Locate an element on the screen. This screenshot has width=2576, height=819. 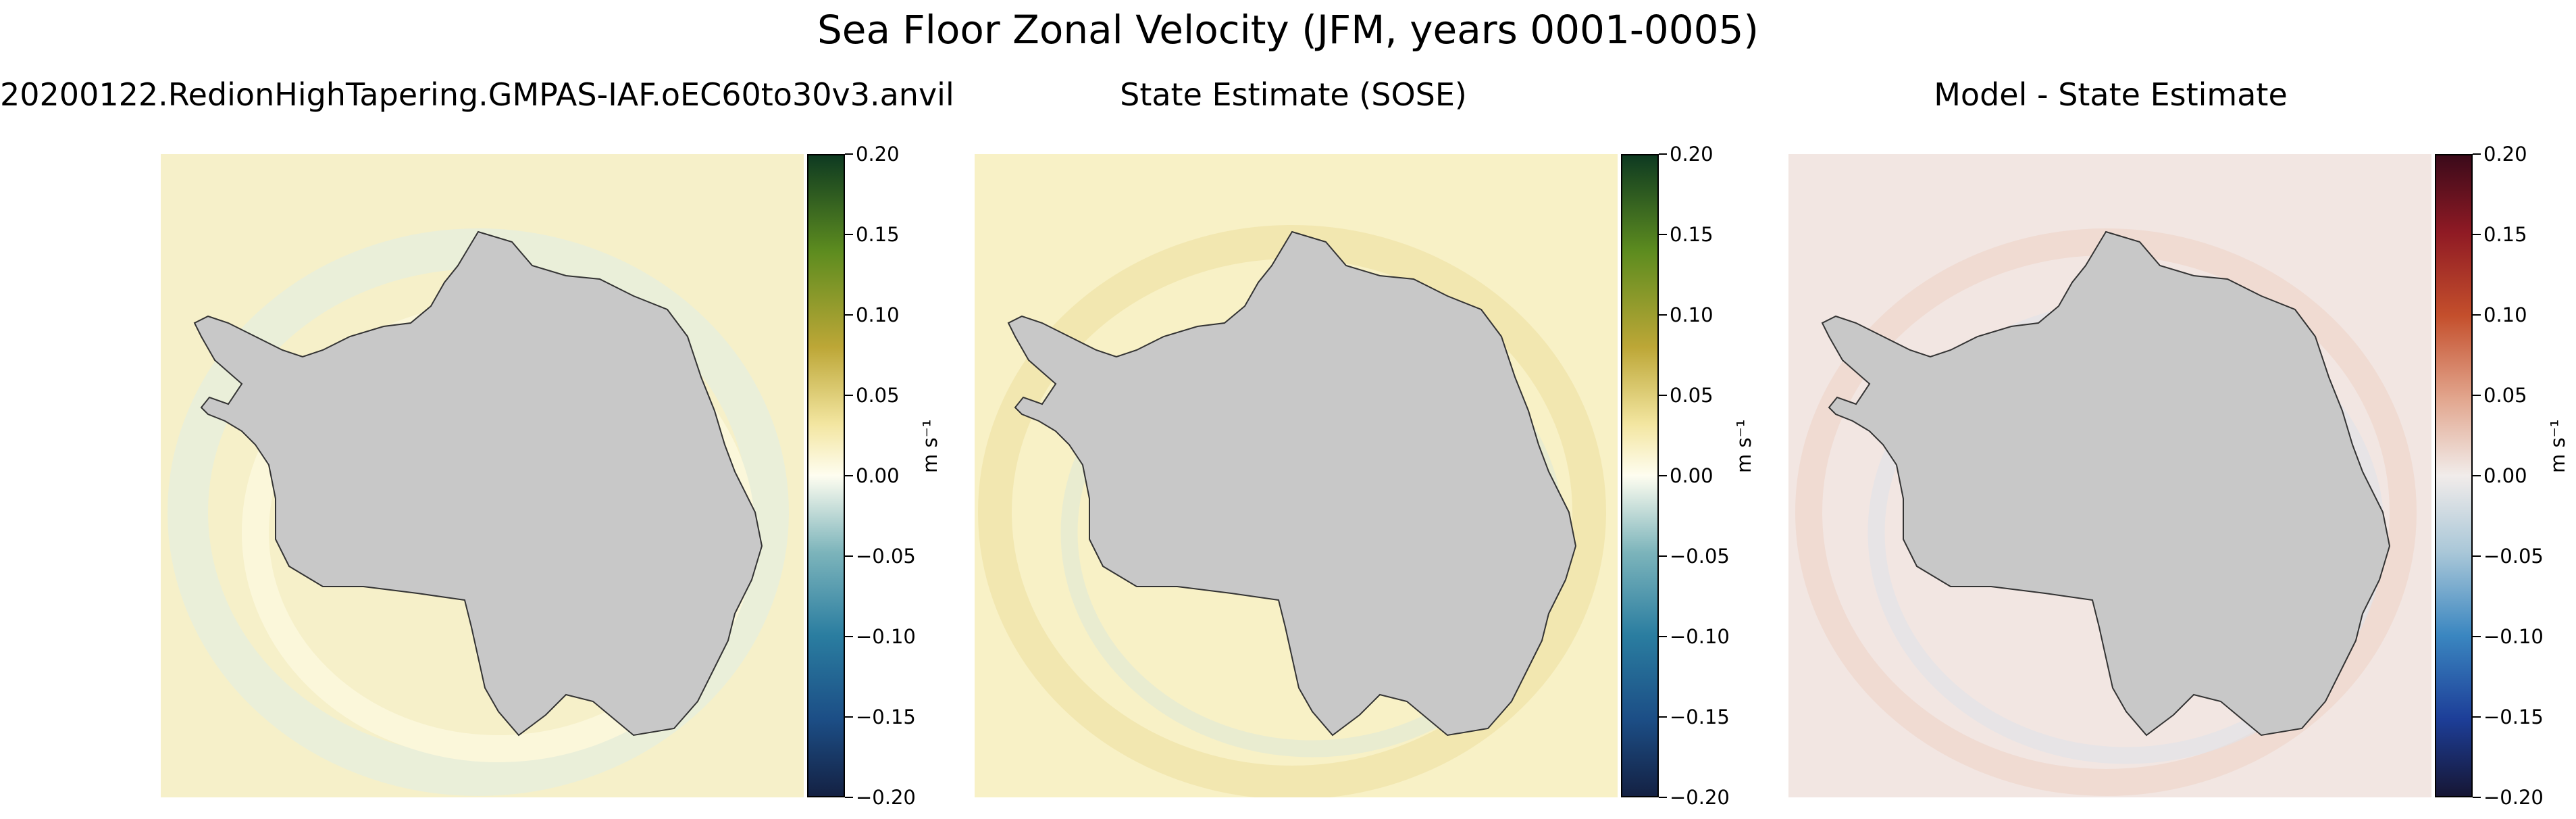
panel-2-tick-label: 0.00 is located at coordinates (1692, 476).